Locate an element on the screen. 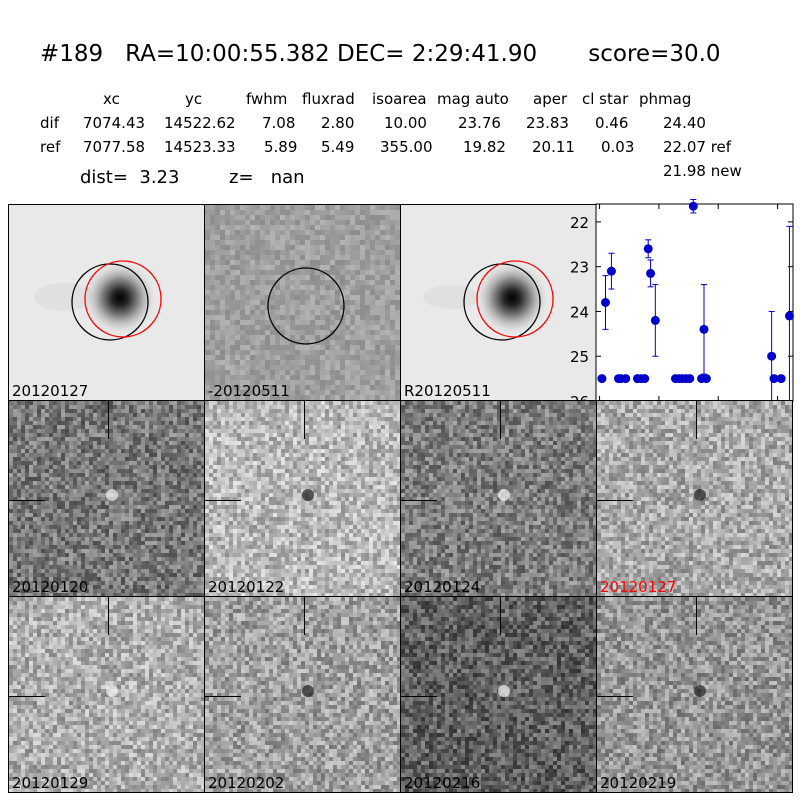 This screenshot has width=800, height=800. epoch-date-label: 20120127 is located at coordinates (638, 587).